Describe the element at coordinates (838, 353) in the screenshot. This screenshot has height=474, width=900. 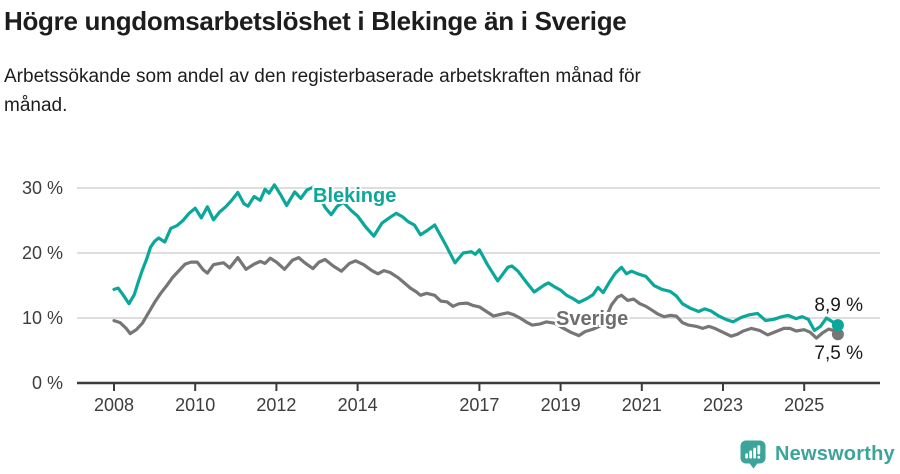
I see `sverige-end-value-label: 7,5 %` at that location.